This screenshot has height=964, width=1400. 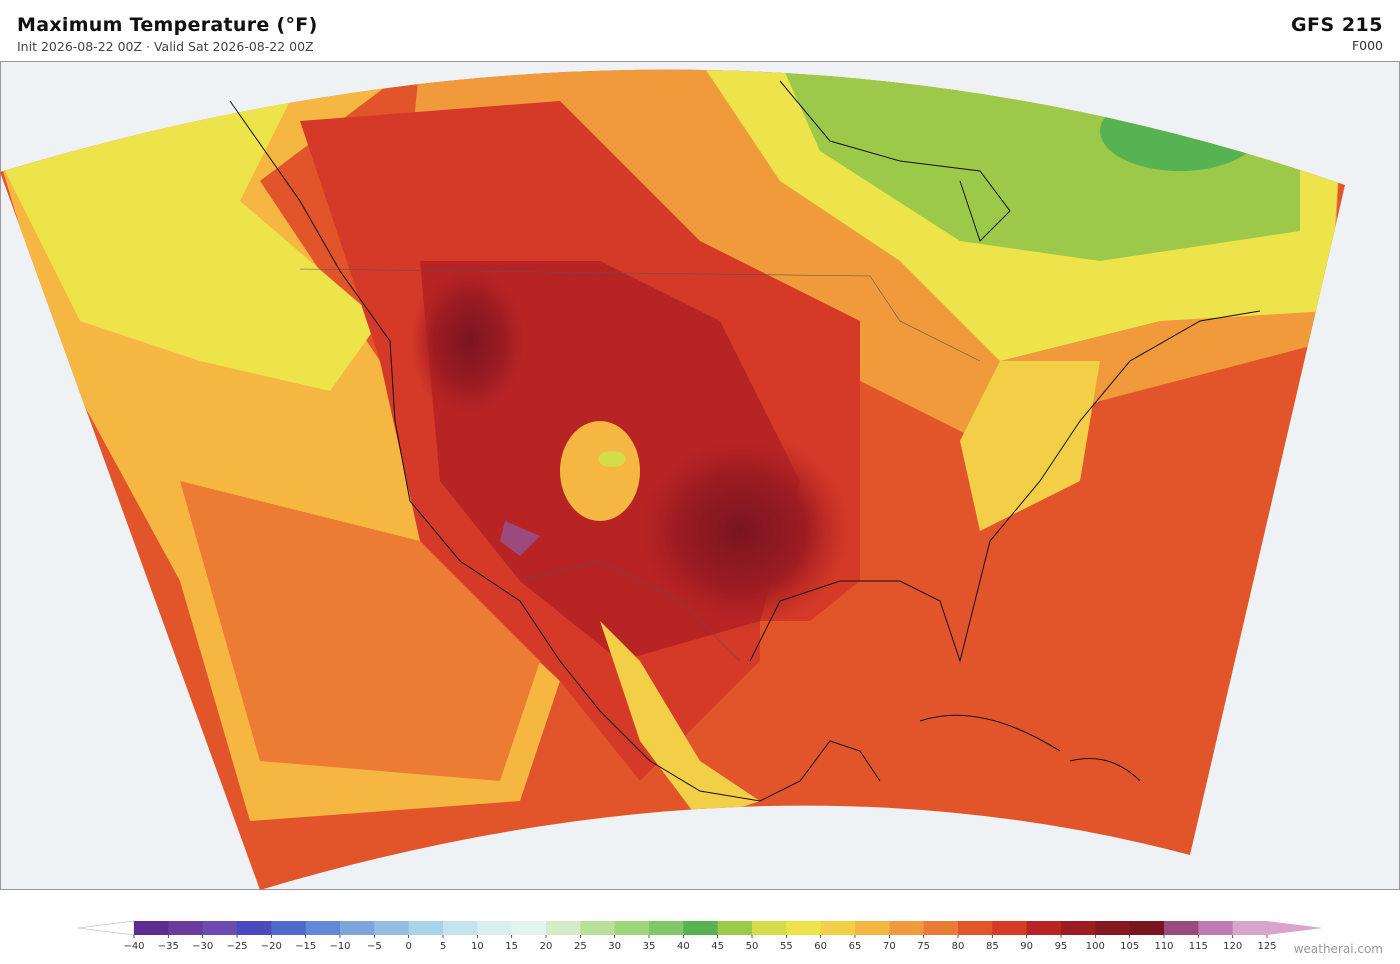 I want to click on colorbar-tick-label: −5, so click(x=374, y=946).